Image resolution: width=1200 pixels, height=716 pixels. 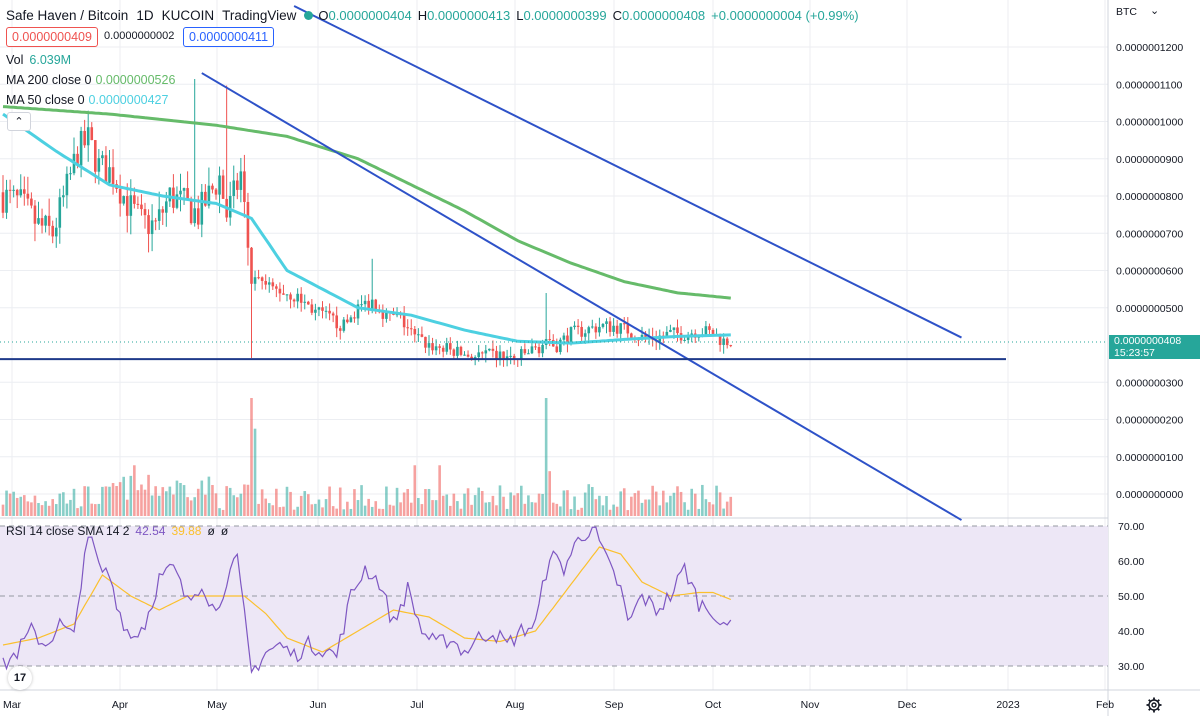 What do you see at coordinates (309, 15) in the screenshot?
I see `market-status-icon` at bounding box center [309, 15].